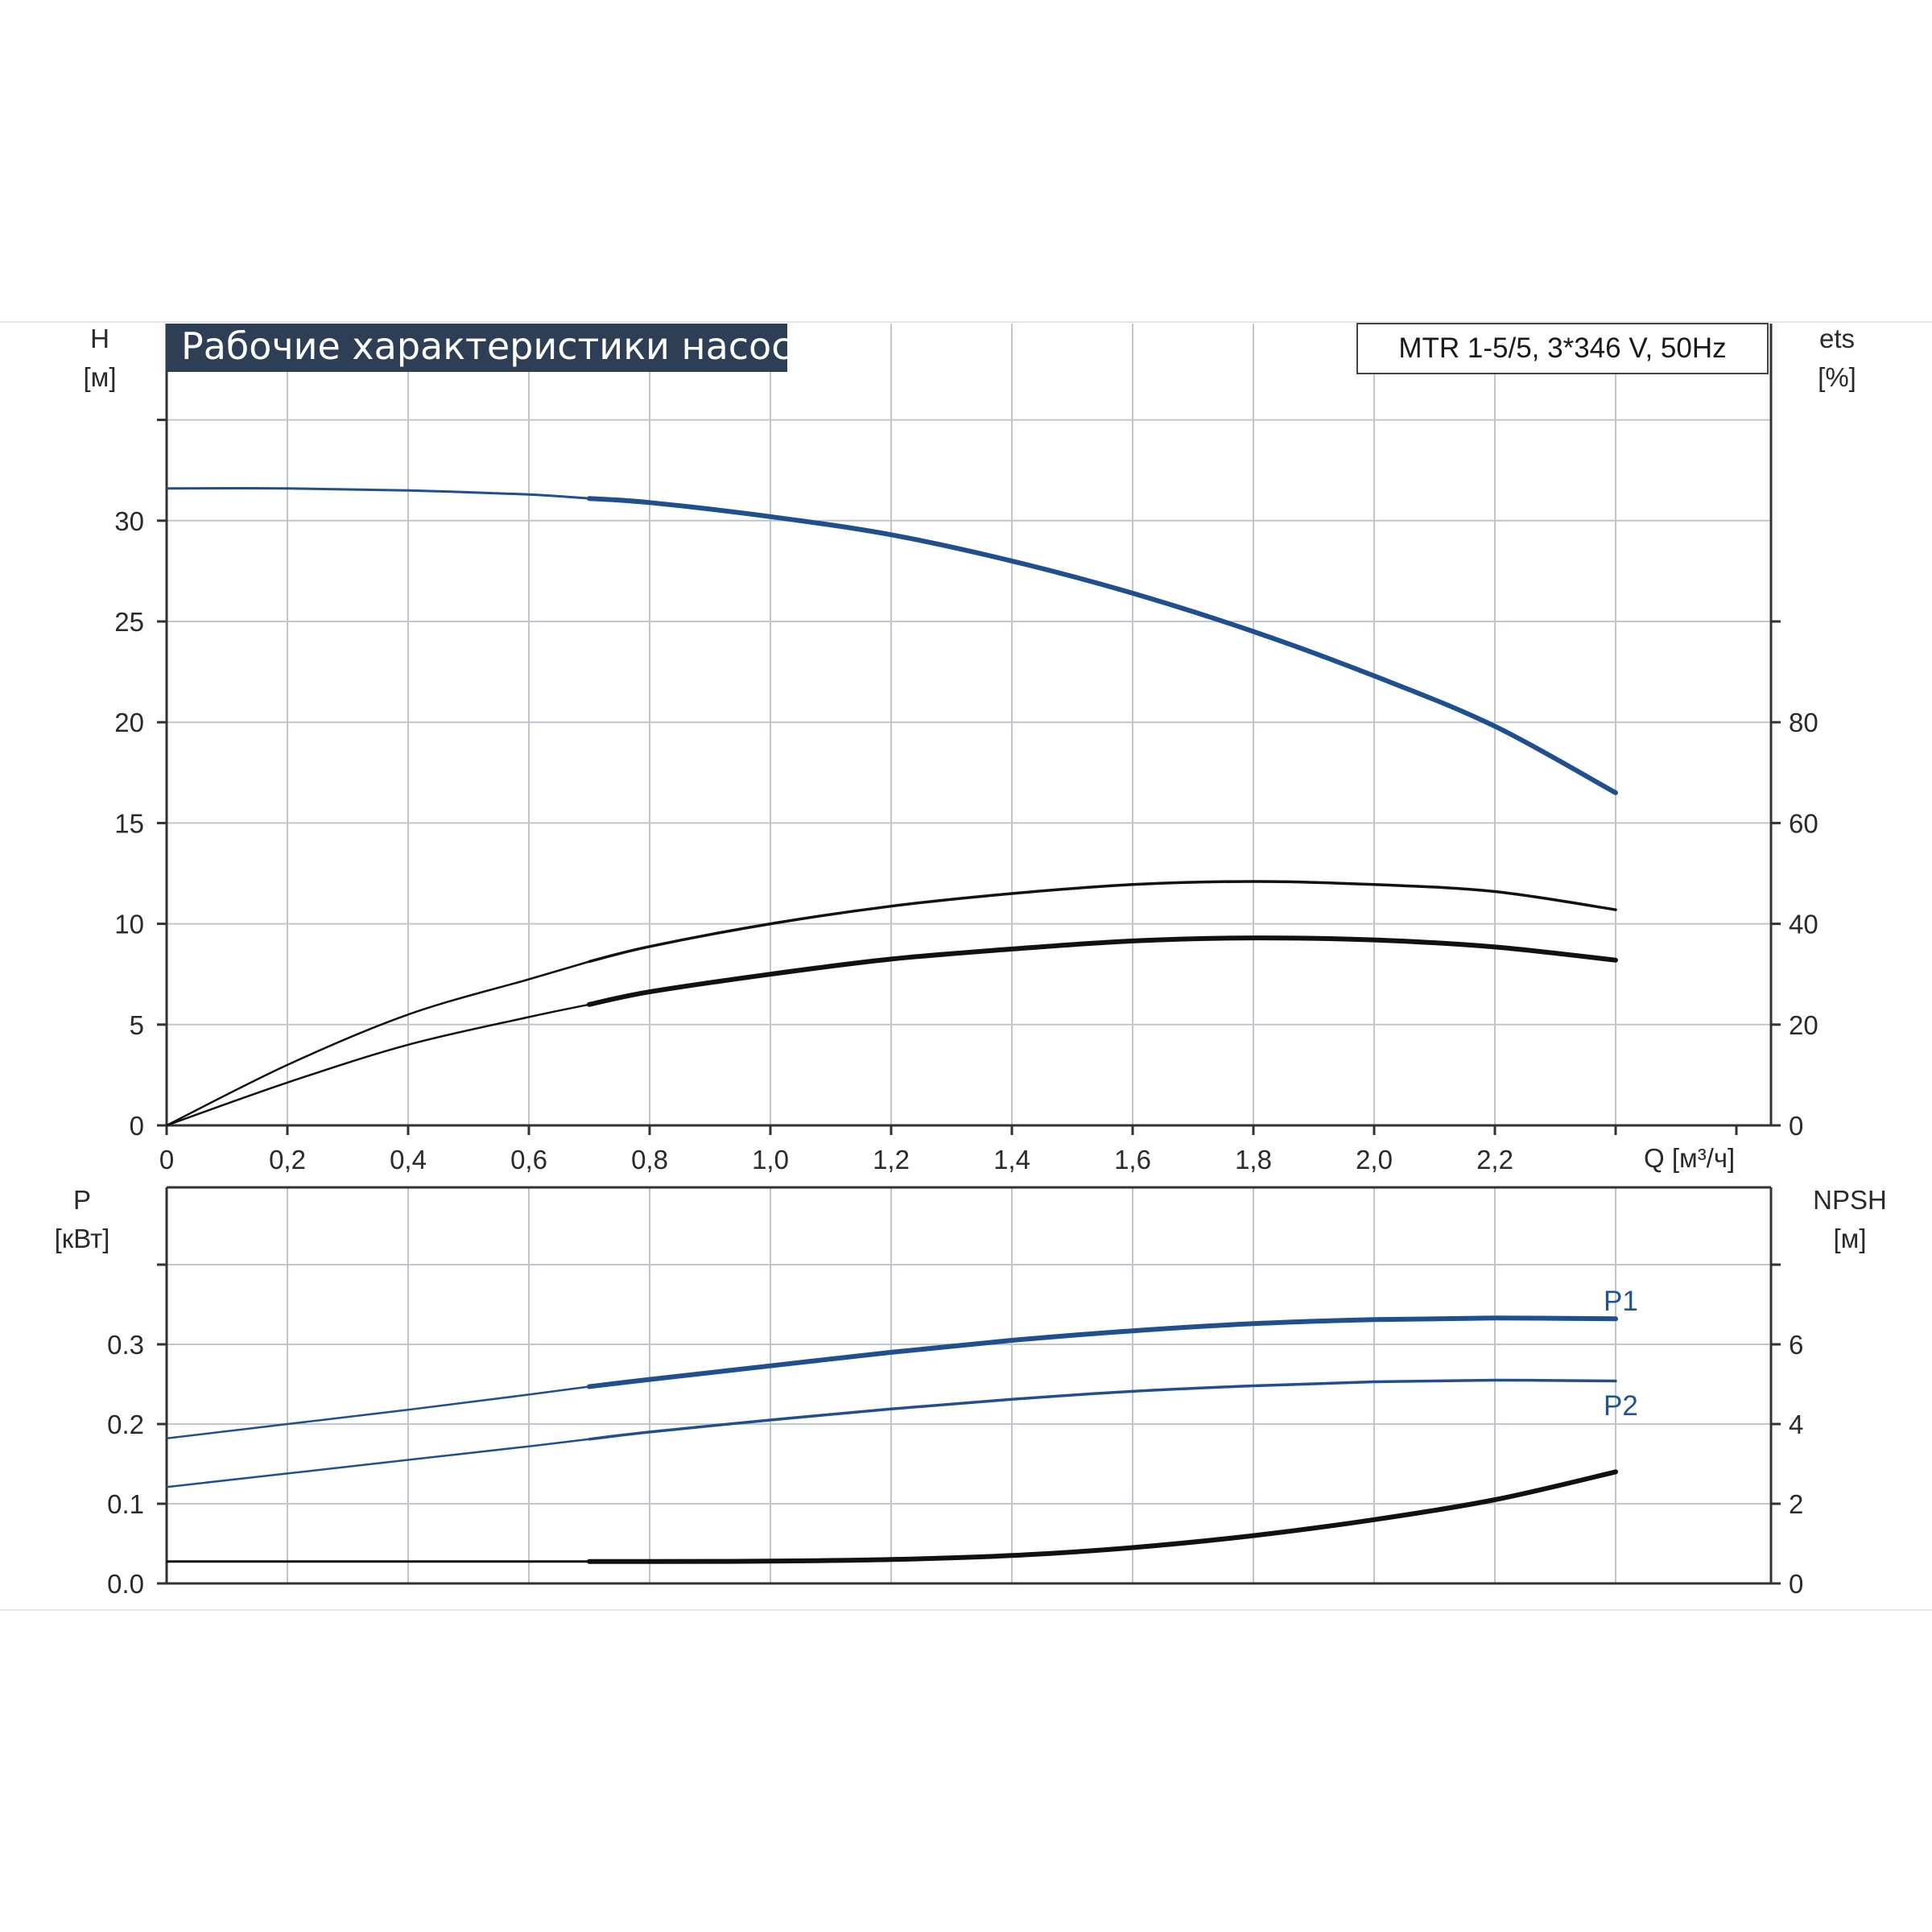  I want to click on x-tick-label: 1,0, so click(770, 1159).